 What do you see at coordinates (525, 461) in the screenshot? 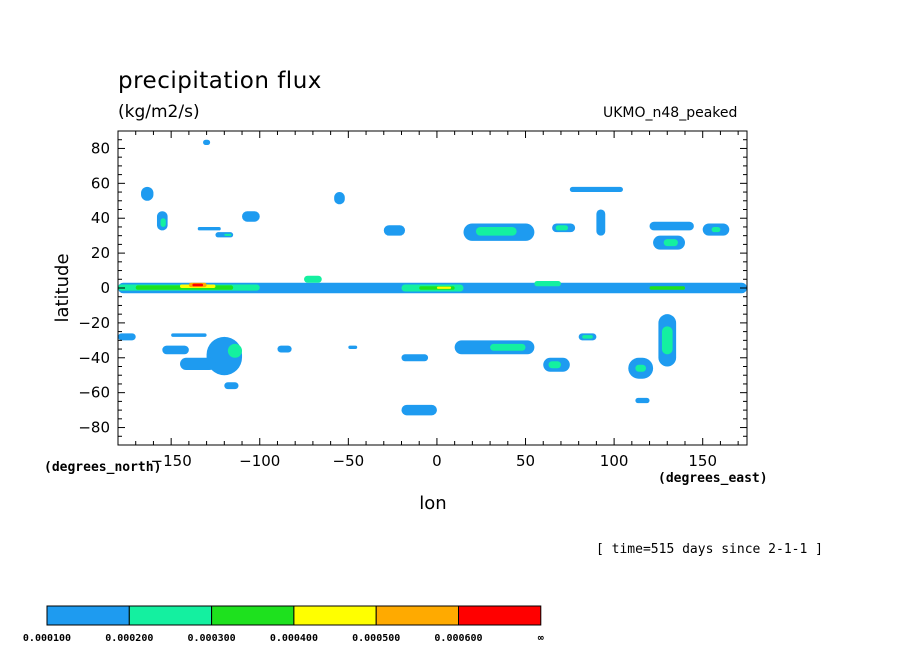
I see `x-tick-label: 50` at bounding box center [525, 461].